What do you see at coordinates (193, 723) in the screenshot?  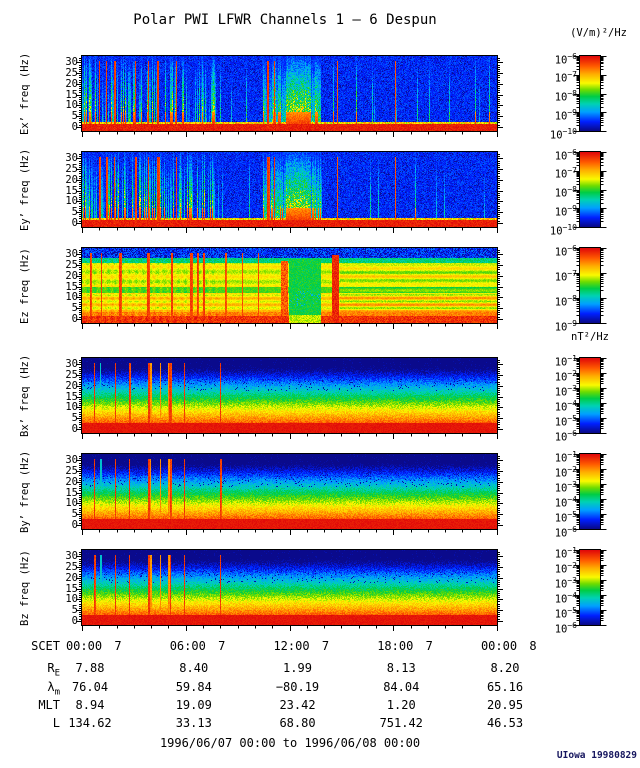 I see `ephemeris-l-value-1: 33.13` at bounding box center [193, 723].